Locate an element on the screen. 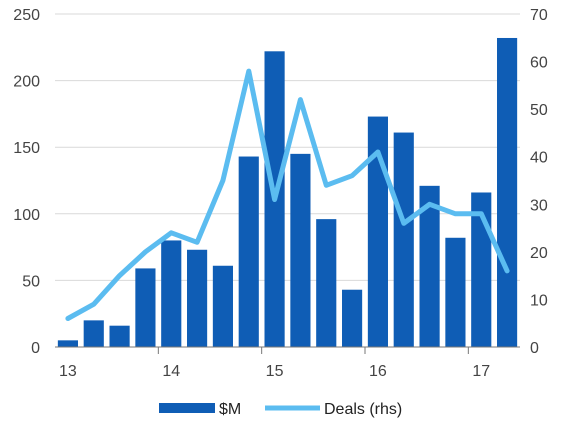 Image resolution: width=570 pixels, height=425 pixels. x-axis-ticks: 13 14 15 16 17 is located at coordinates (274, 363).